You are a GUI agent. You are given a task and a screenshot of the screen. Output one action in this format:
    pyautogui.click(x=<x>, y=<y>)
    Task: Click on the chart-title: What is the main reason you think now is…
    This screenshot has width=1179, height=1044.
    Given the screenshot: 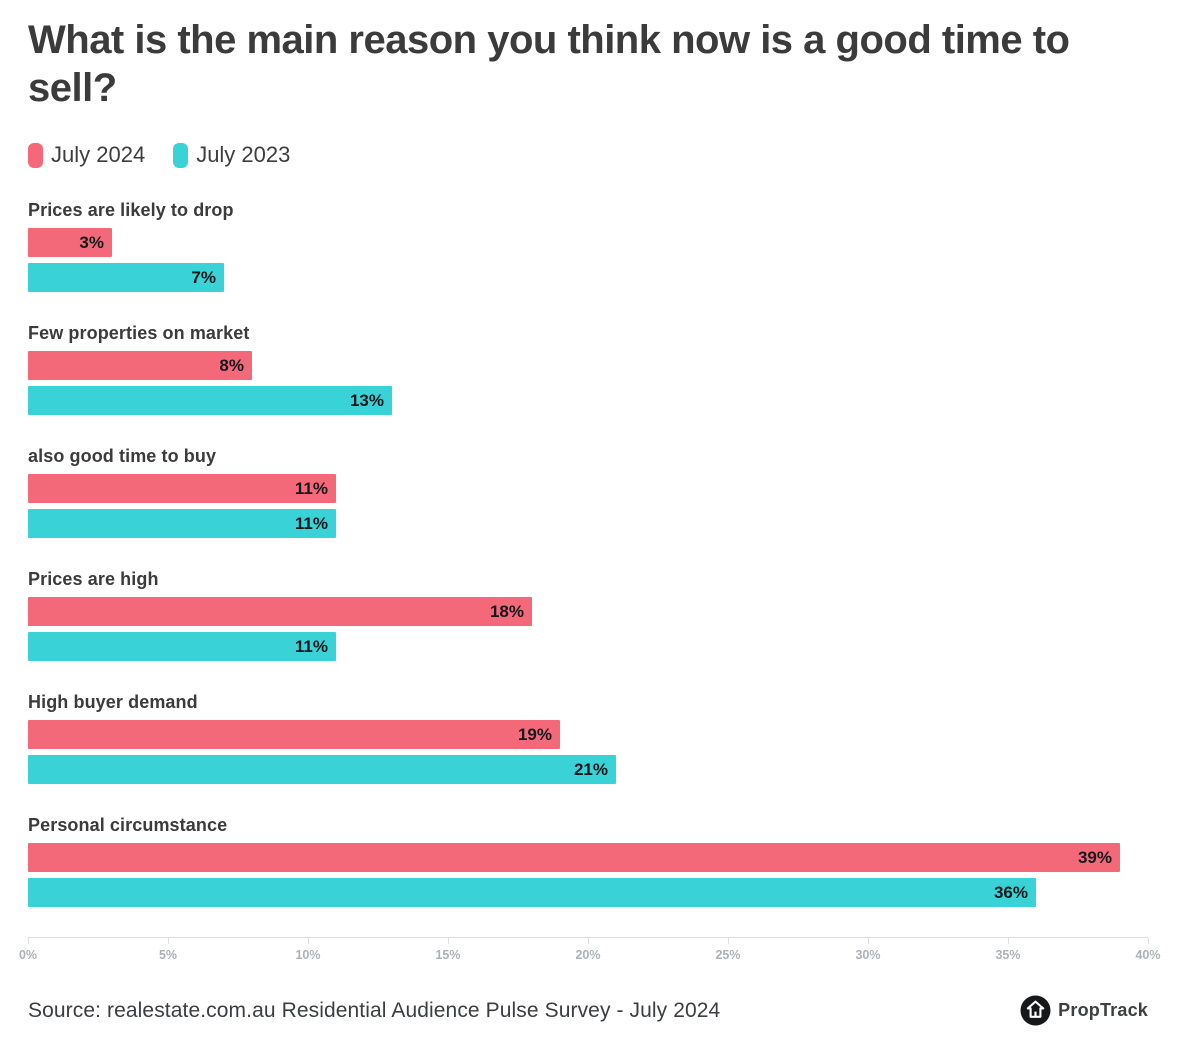 What is the action you would take?
    pyautogui.click(x=549, y=64)
    